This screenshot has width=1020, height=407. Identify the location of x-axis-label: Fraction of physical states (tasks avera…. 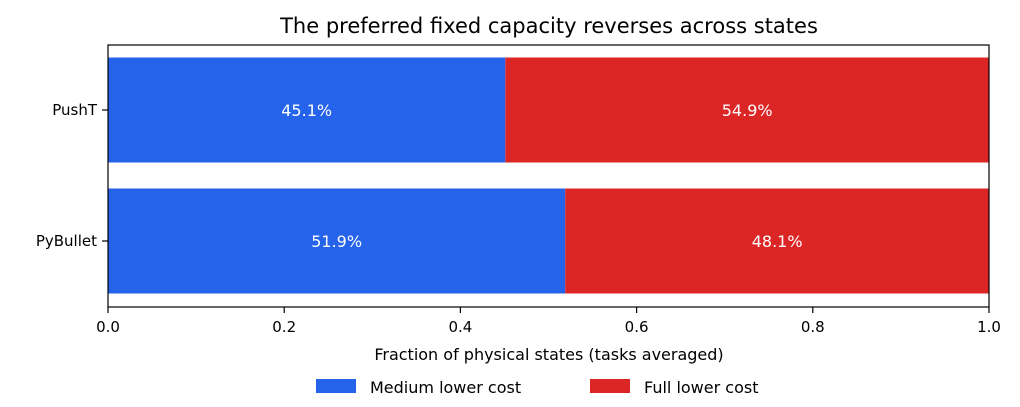
(548, 354).